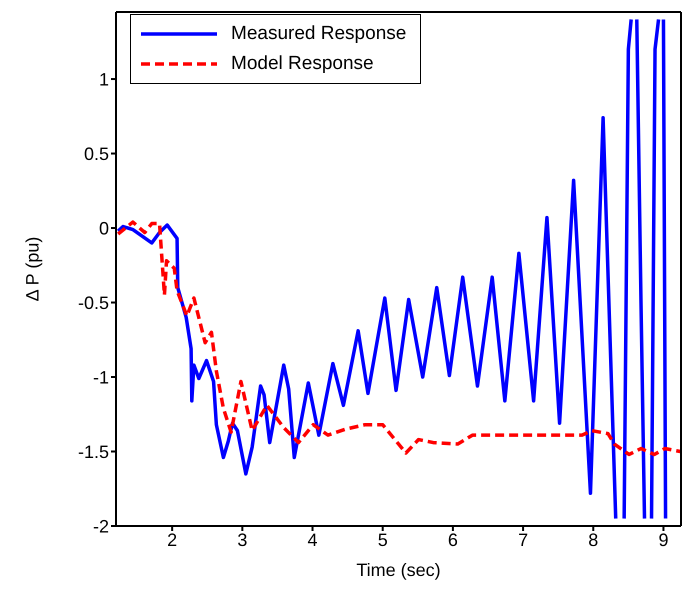  Describe the element at coordinates (383, 540) in the screenshot. I see `x-tick-label: 5` at that location.